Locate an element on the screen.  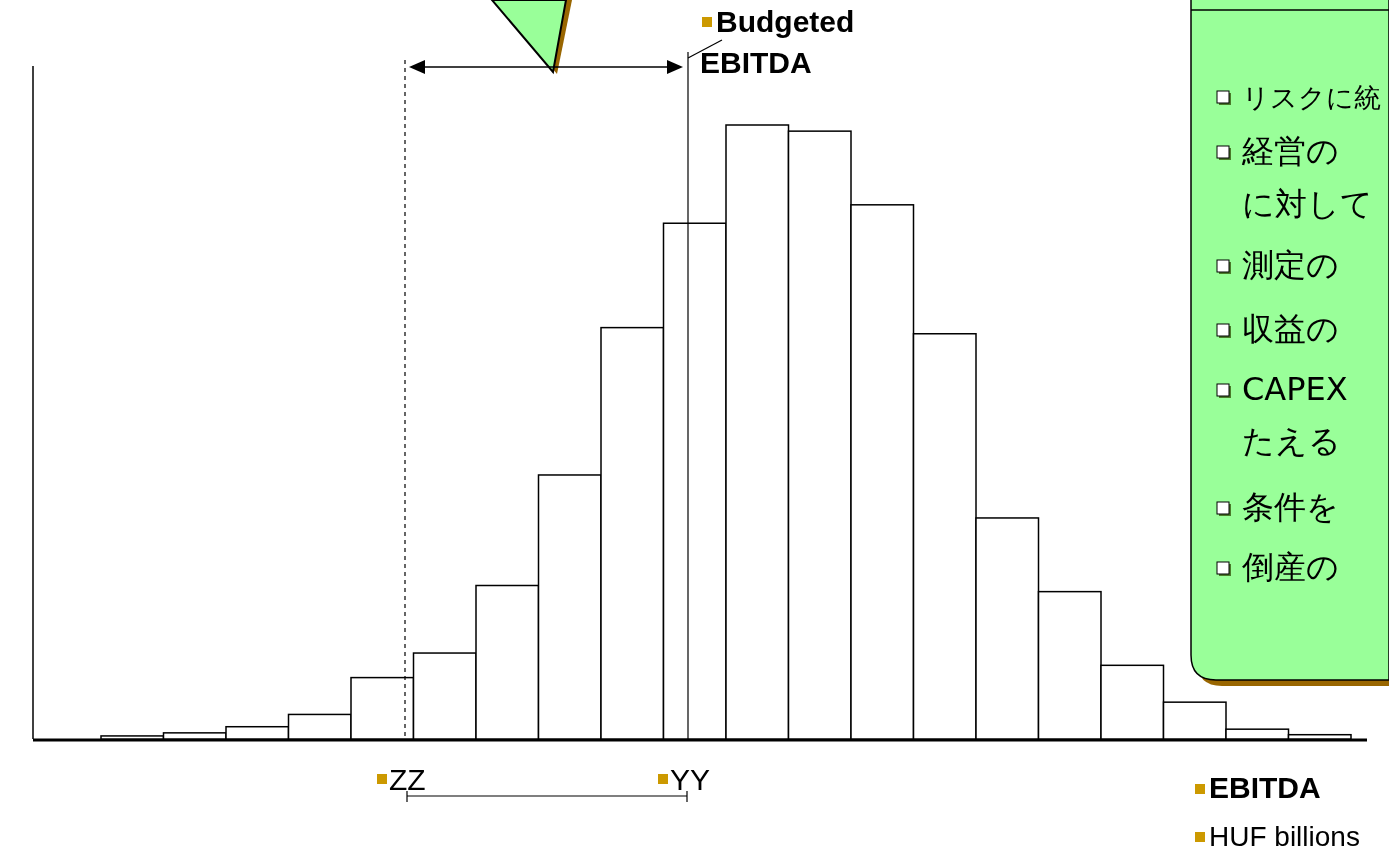
annotation: 収益の is located at coordinates (1290, 329).